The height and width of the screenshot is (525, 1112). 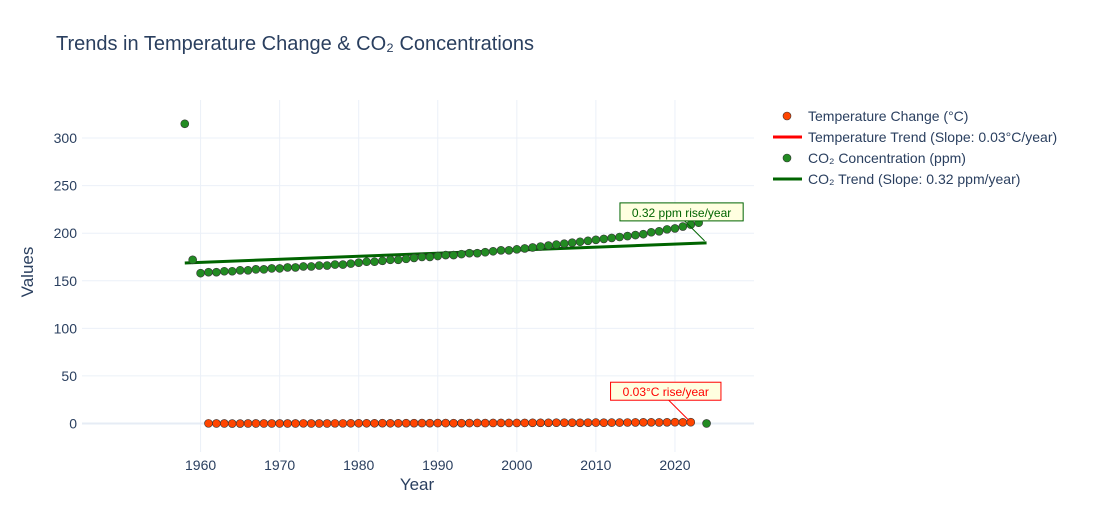 I want to click on x-tick-label: 2010, so click(x=595, y=465).